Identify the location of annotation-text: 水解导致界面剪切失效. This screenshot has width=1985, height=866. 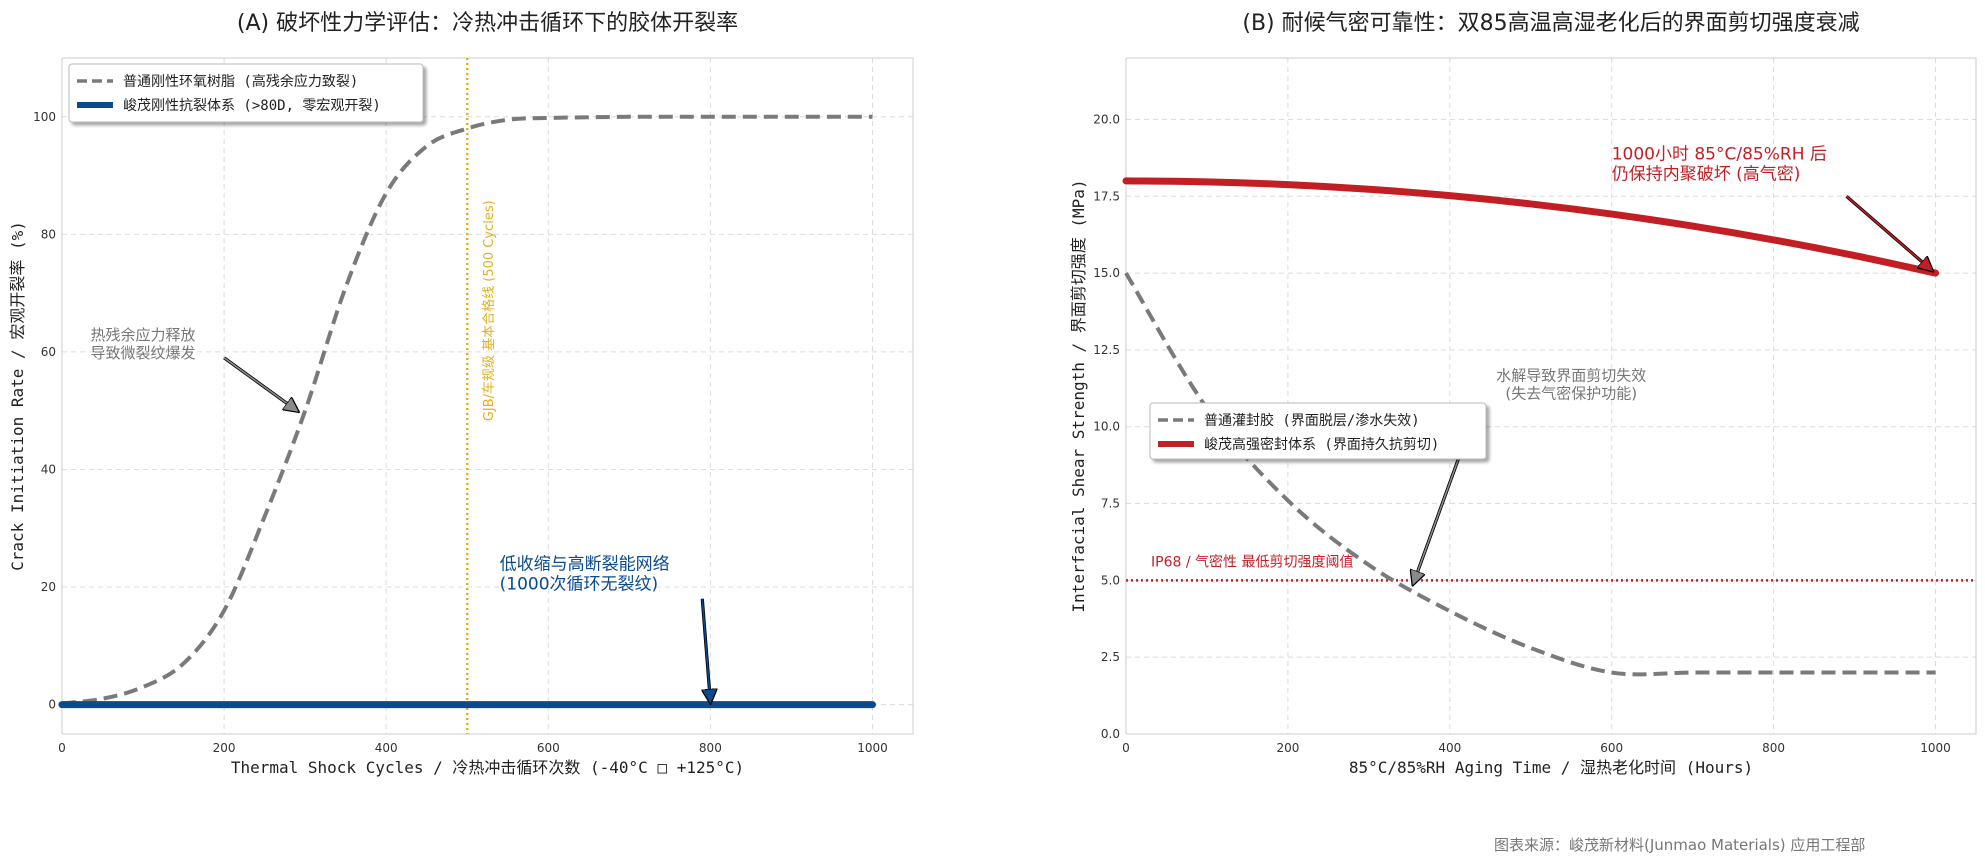
(1571, 376).